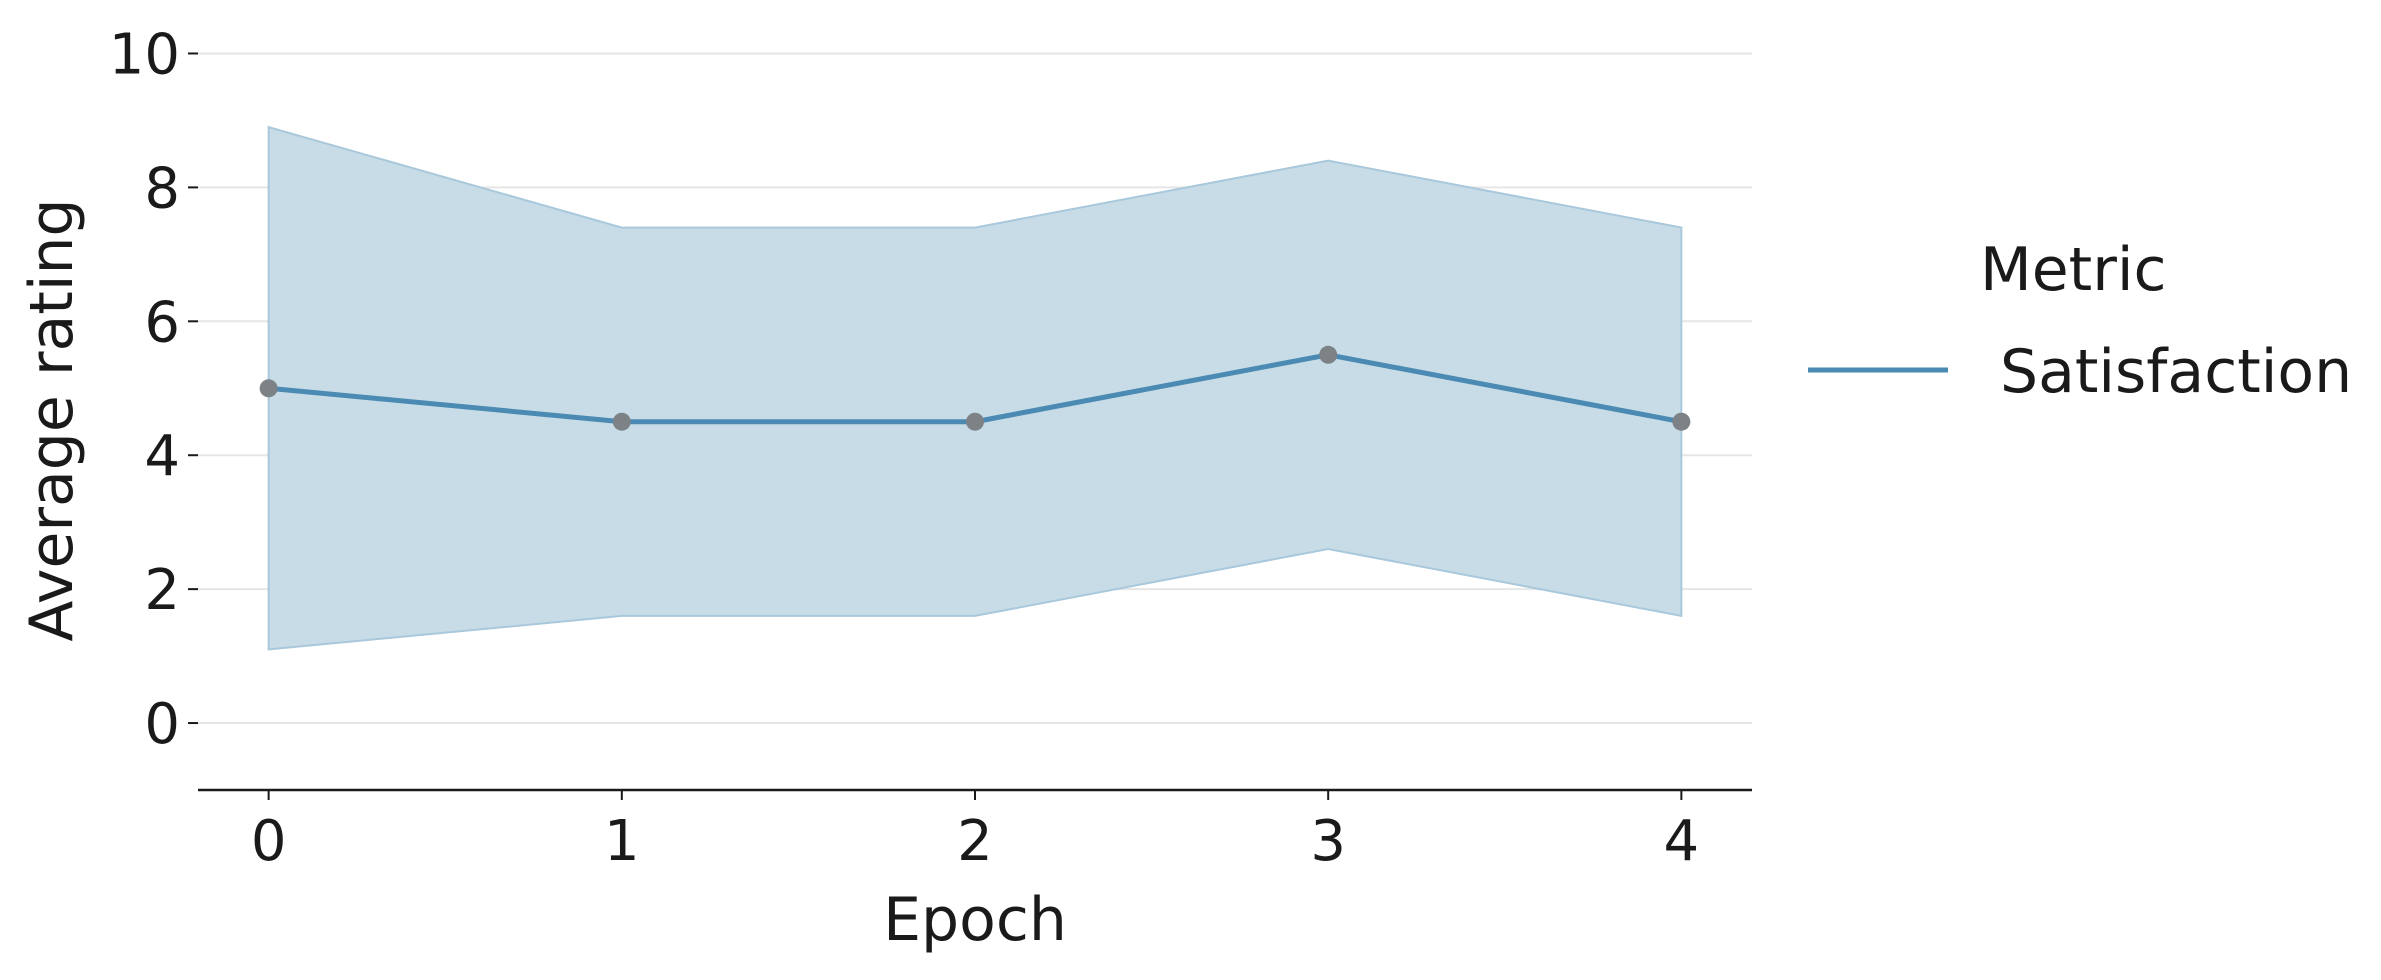 This screenshot has width=2381, height=980. Describe the element at coordinates (162, 456) in the screenshot. I see `y-tick-label-4: 4` at that location.